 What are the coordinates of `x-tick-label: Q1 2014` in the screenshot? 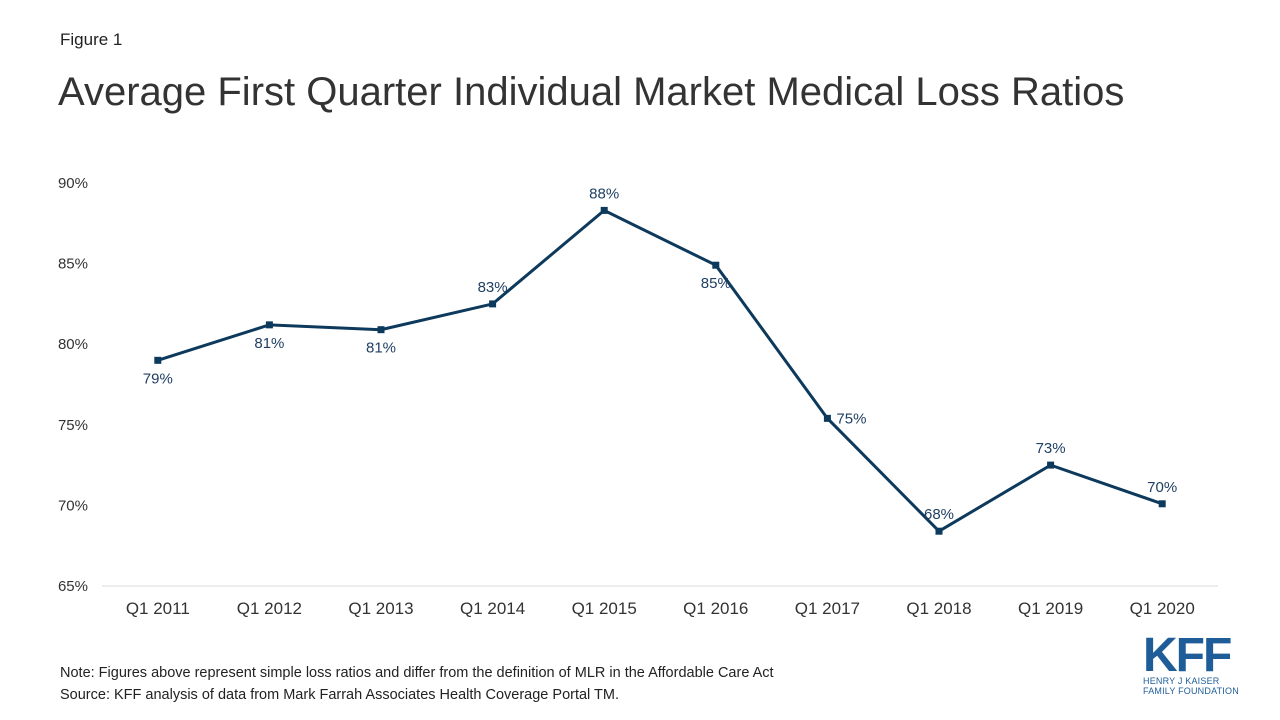 It's located at (492, 608).